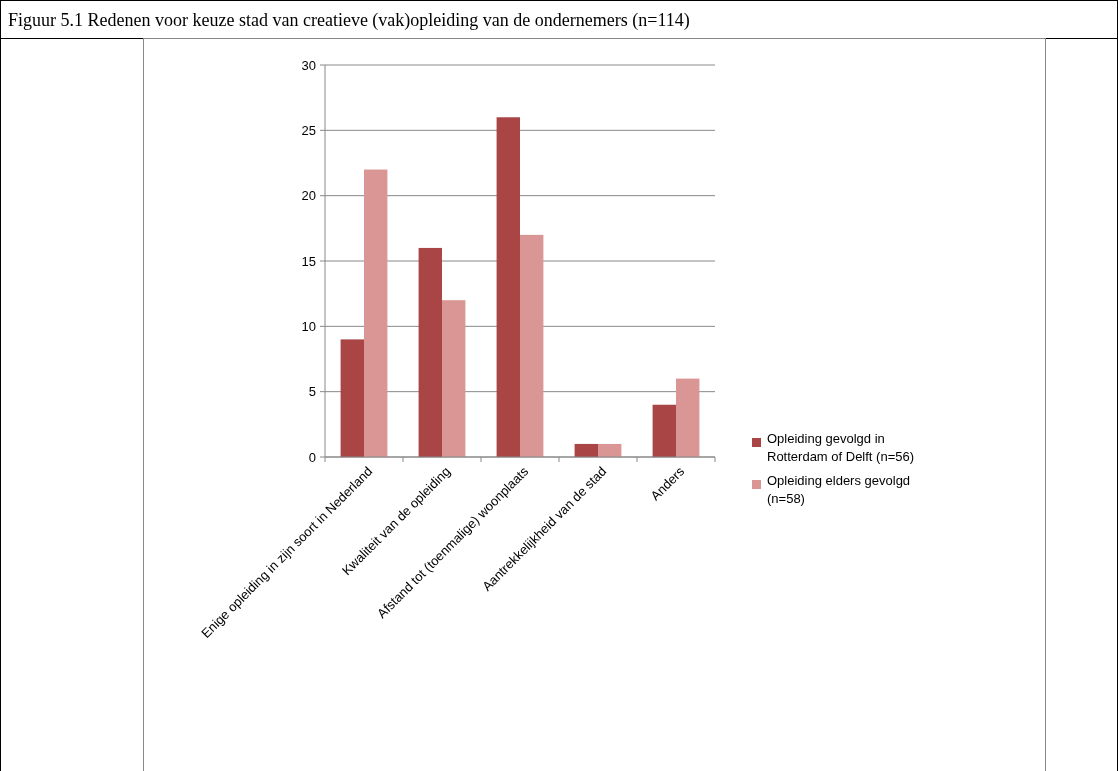  Describe the element at coordinates (308, 65) in the screenshot. I see `y-tick-label: 30` at that location.